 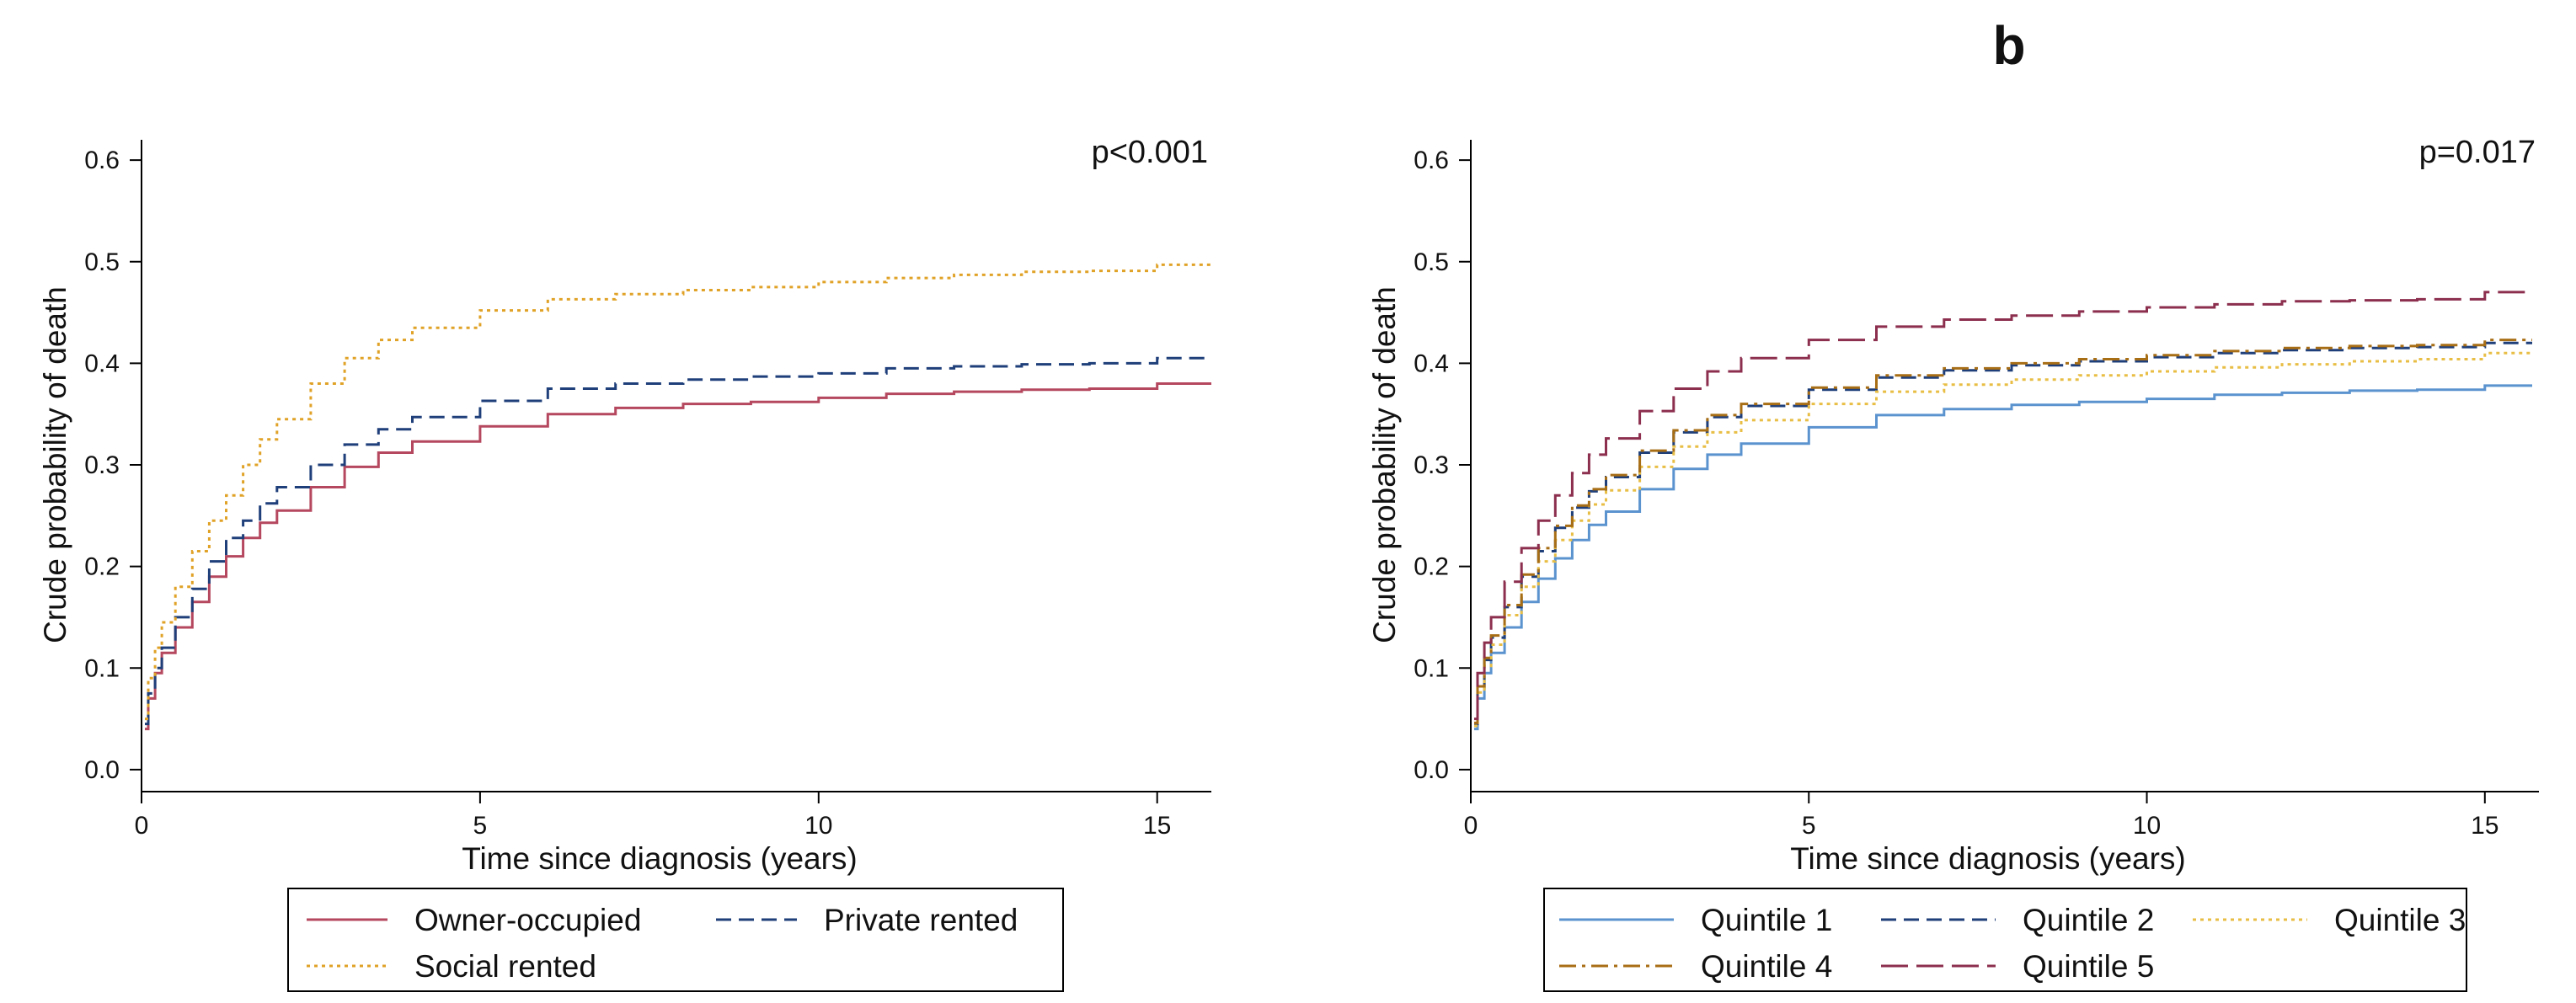 What do you see at coordinates (1766, 966) in the screenshot?
I see `legend-label: Quintile 4` at bounding box center [1766, 966].